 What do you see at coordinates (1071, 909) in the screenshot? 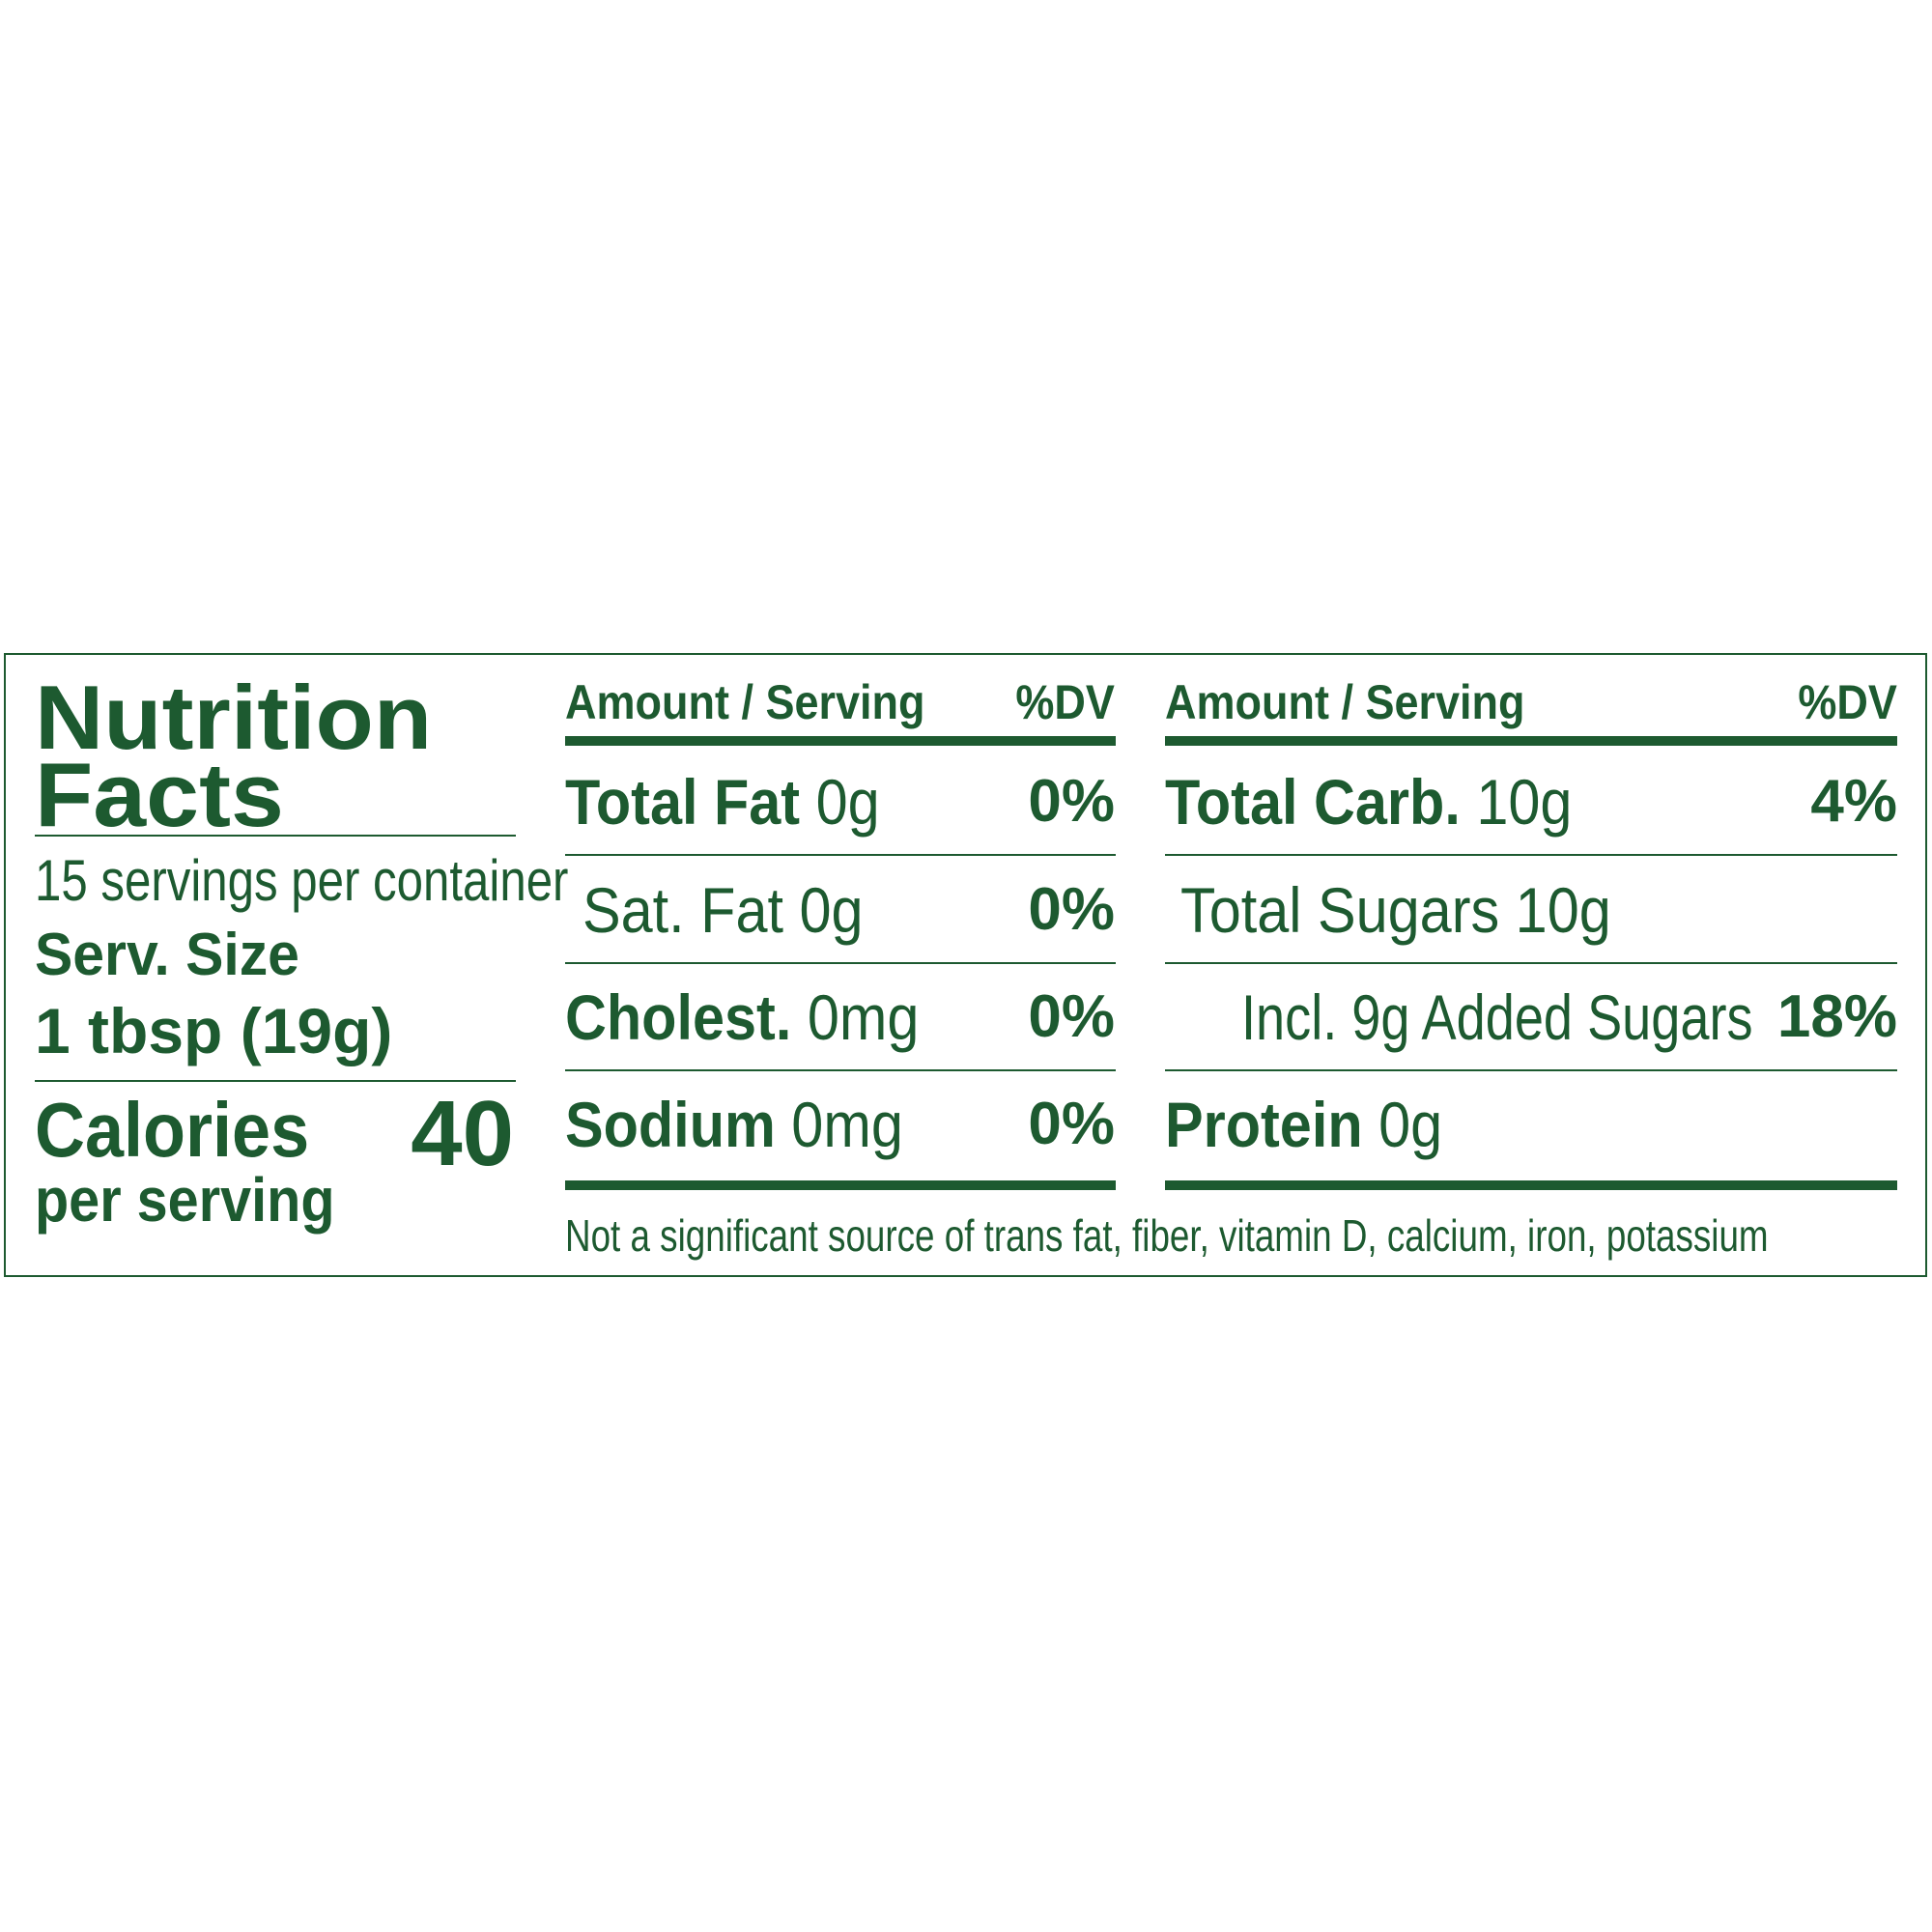
I see `dv-sat-fat: 0%` at bounding box center [1071, 909].